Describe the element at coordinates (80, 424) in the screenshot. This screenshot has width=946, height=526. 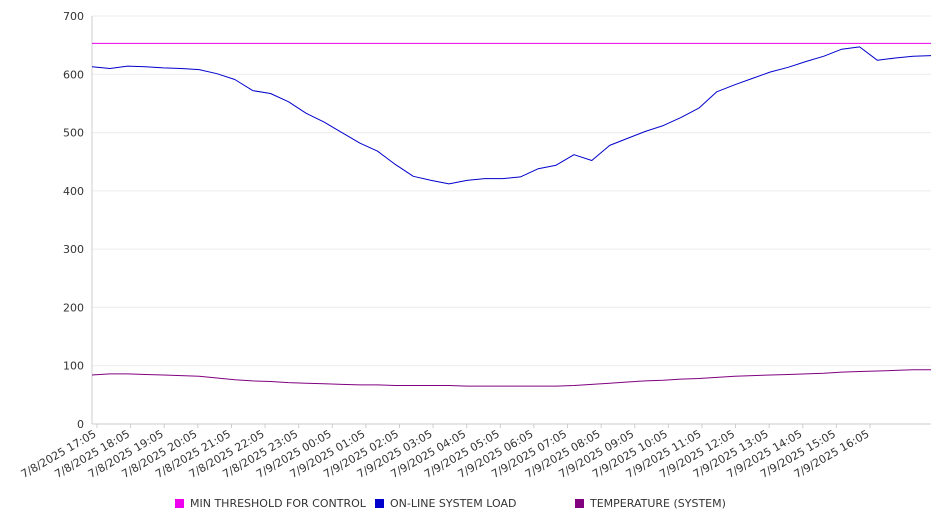
I see `y-tick-label-0: 0` at that location.